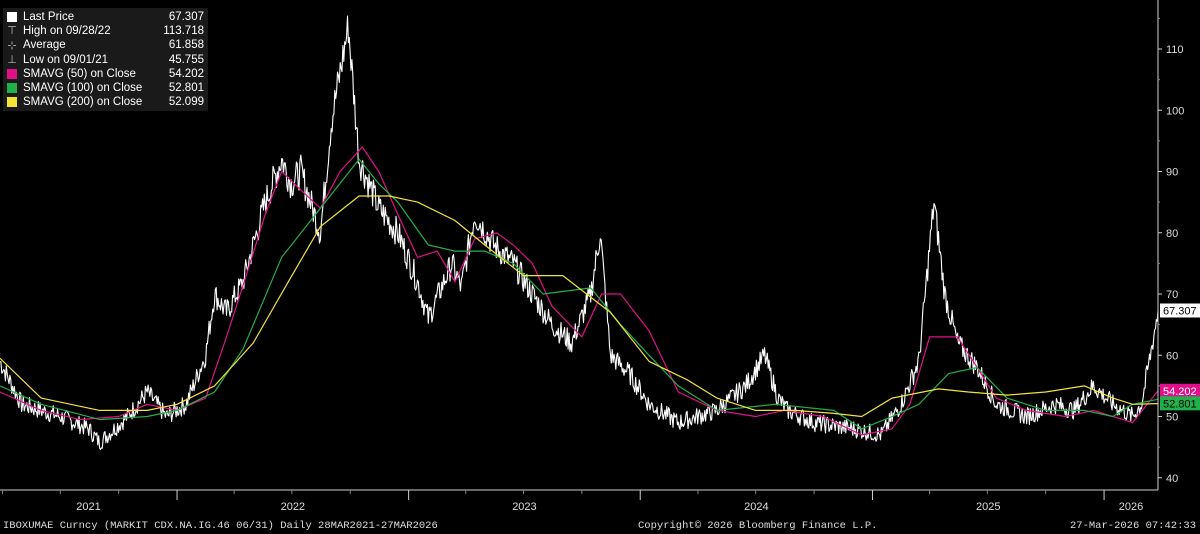 This screenshot has height=534, width=1200. I want to click on legend-label: Average, so click(44, 45).